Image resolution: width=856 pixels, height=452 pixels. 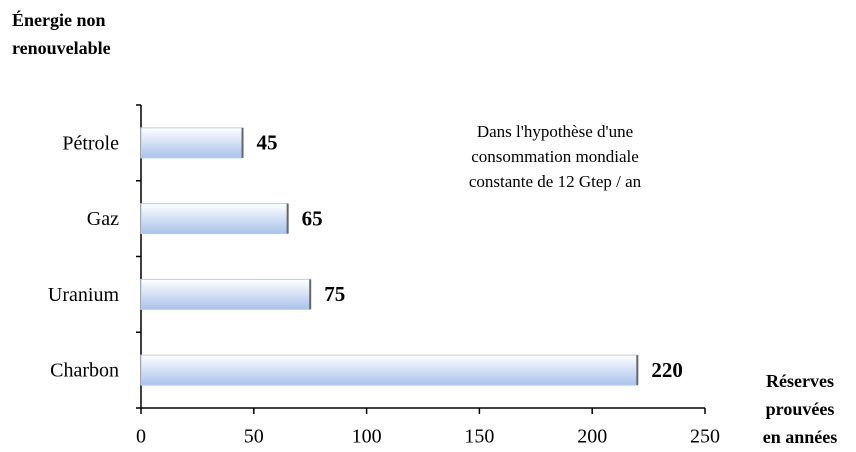 What do you see at coordinates (800, 381) in the screenshot?
I see `x-axis-title: Réserves` at bounding box center [800, 381].